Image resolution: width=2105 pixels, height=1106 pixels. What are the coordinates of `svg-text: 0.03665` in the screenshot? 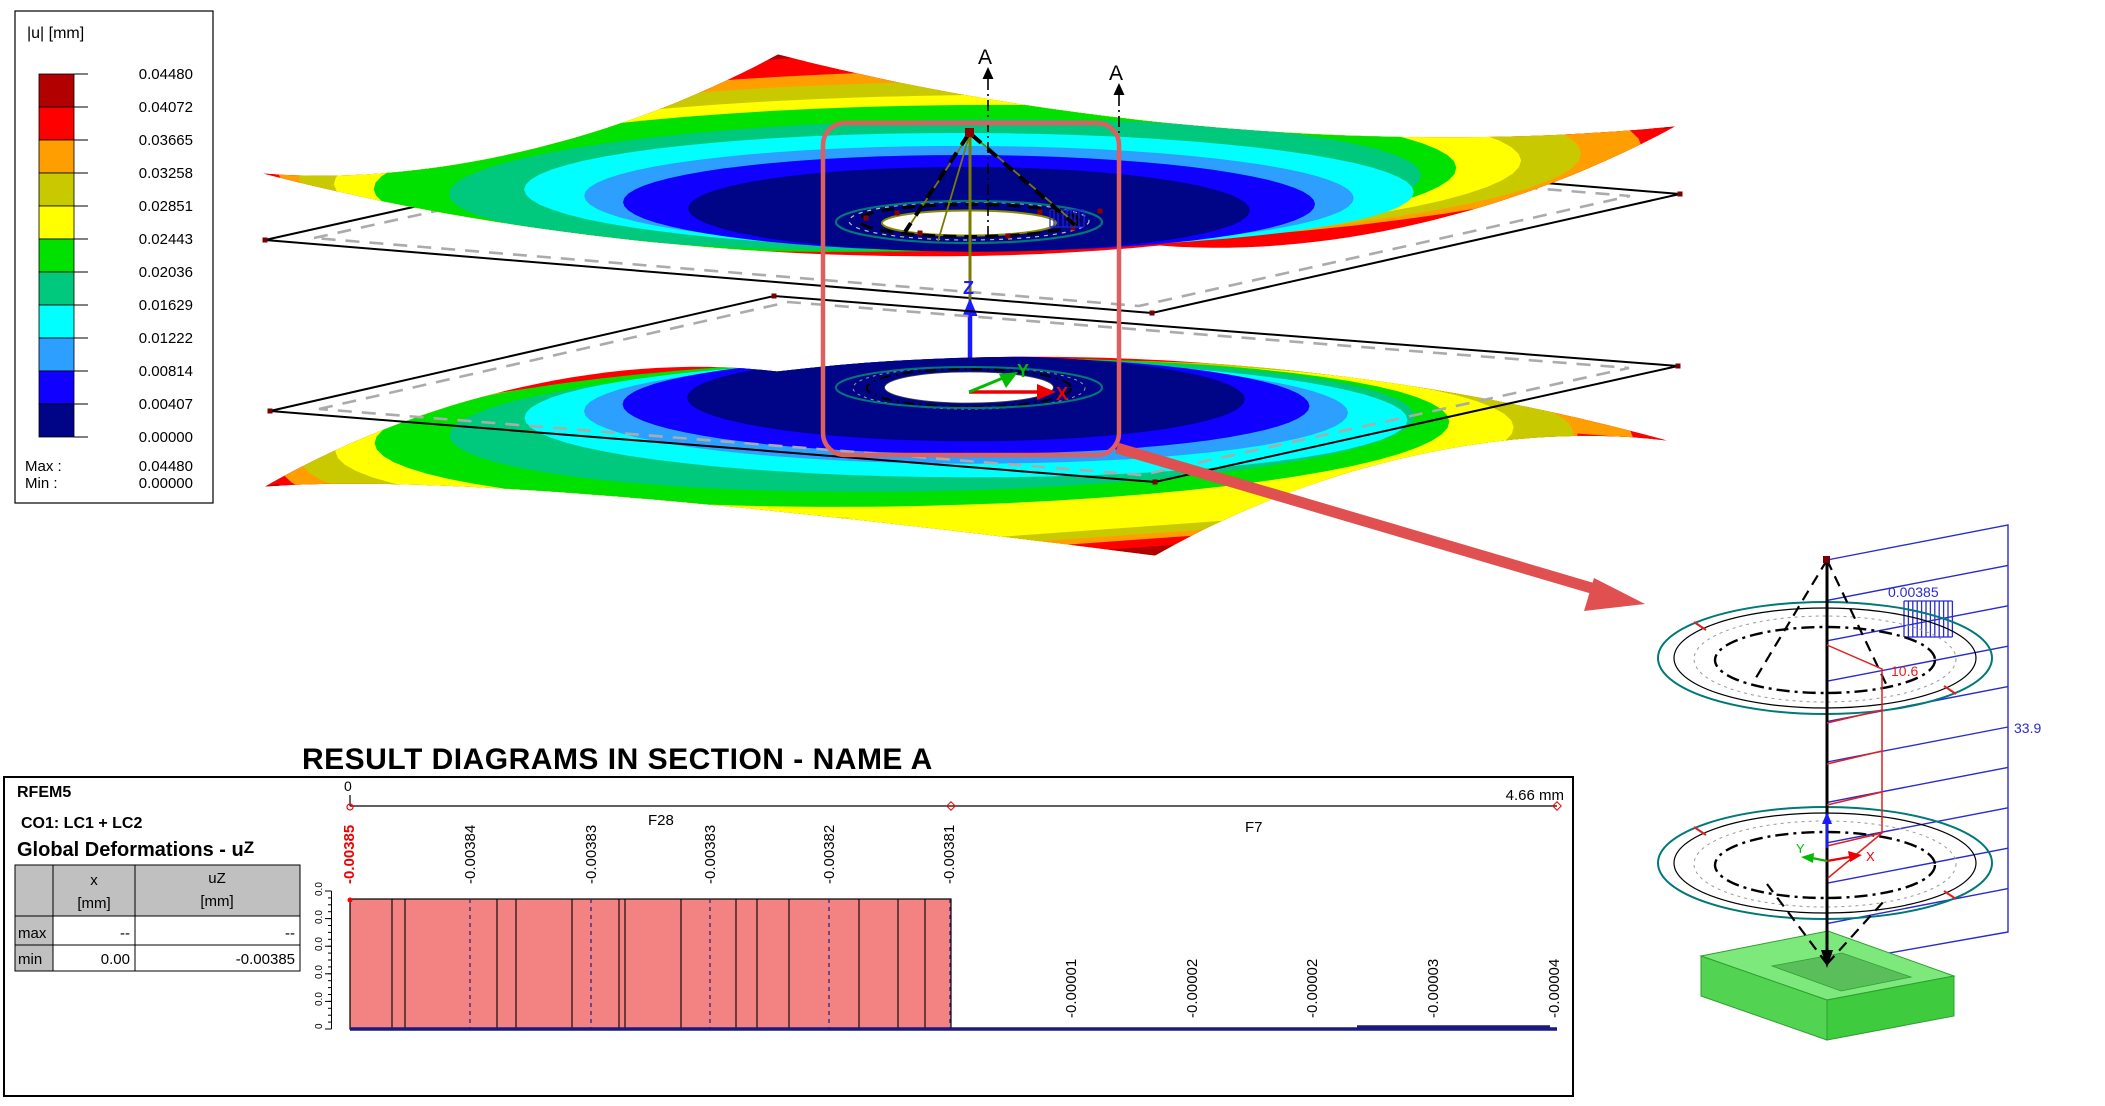 It's located at (166, 140).